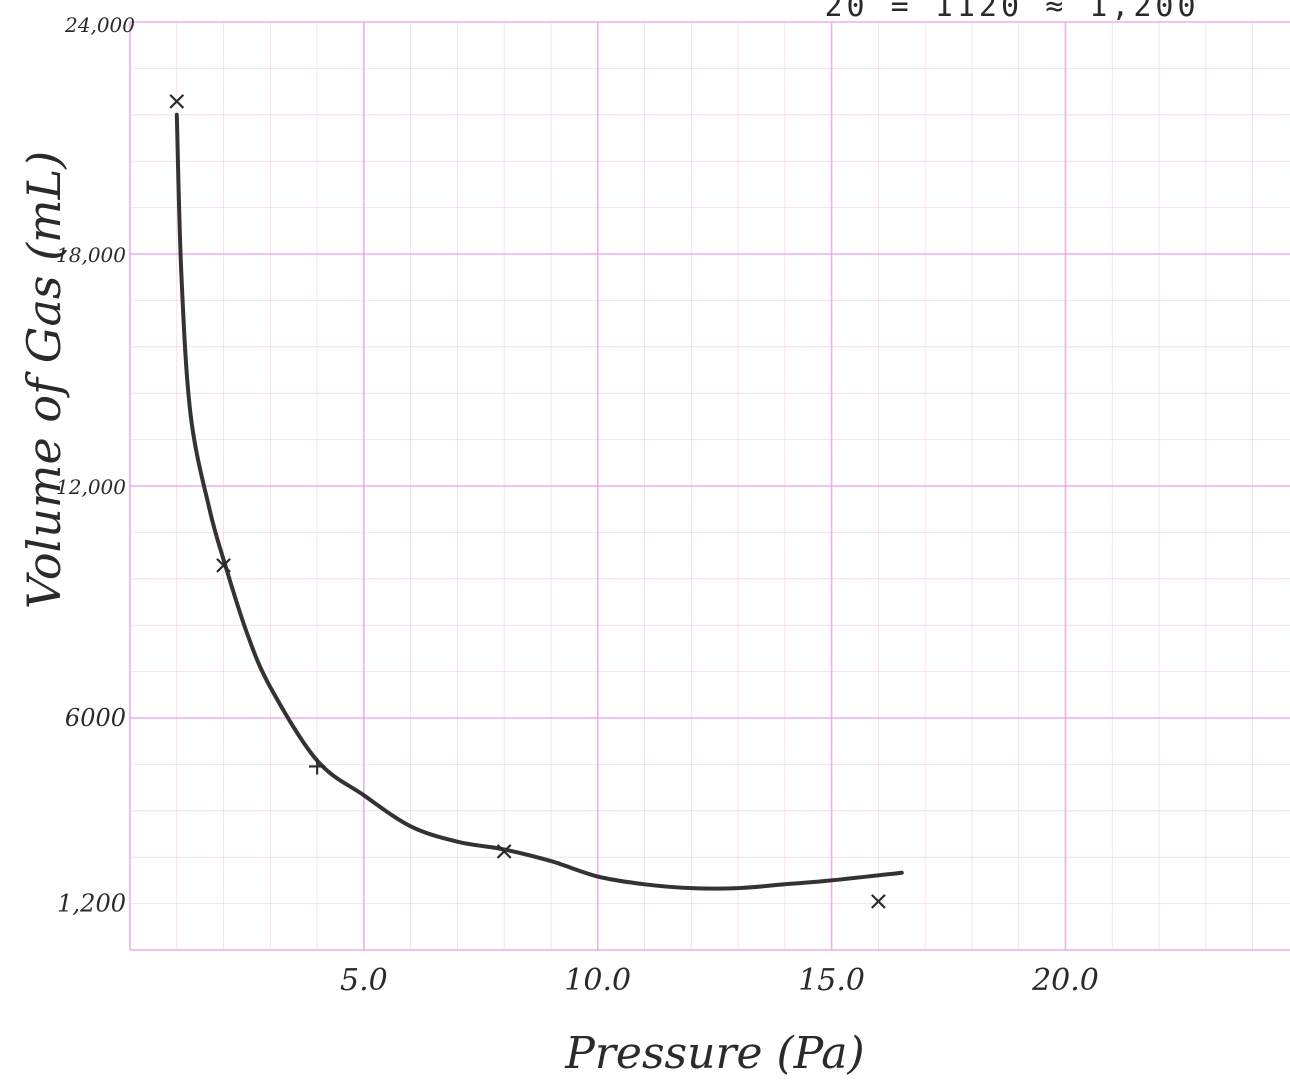  What do you see at coordinates (317, 766) in the screenshot?
I see `data-point-marker: +` at bounding box center [317, 766].